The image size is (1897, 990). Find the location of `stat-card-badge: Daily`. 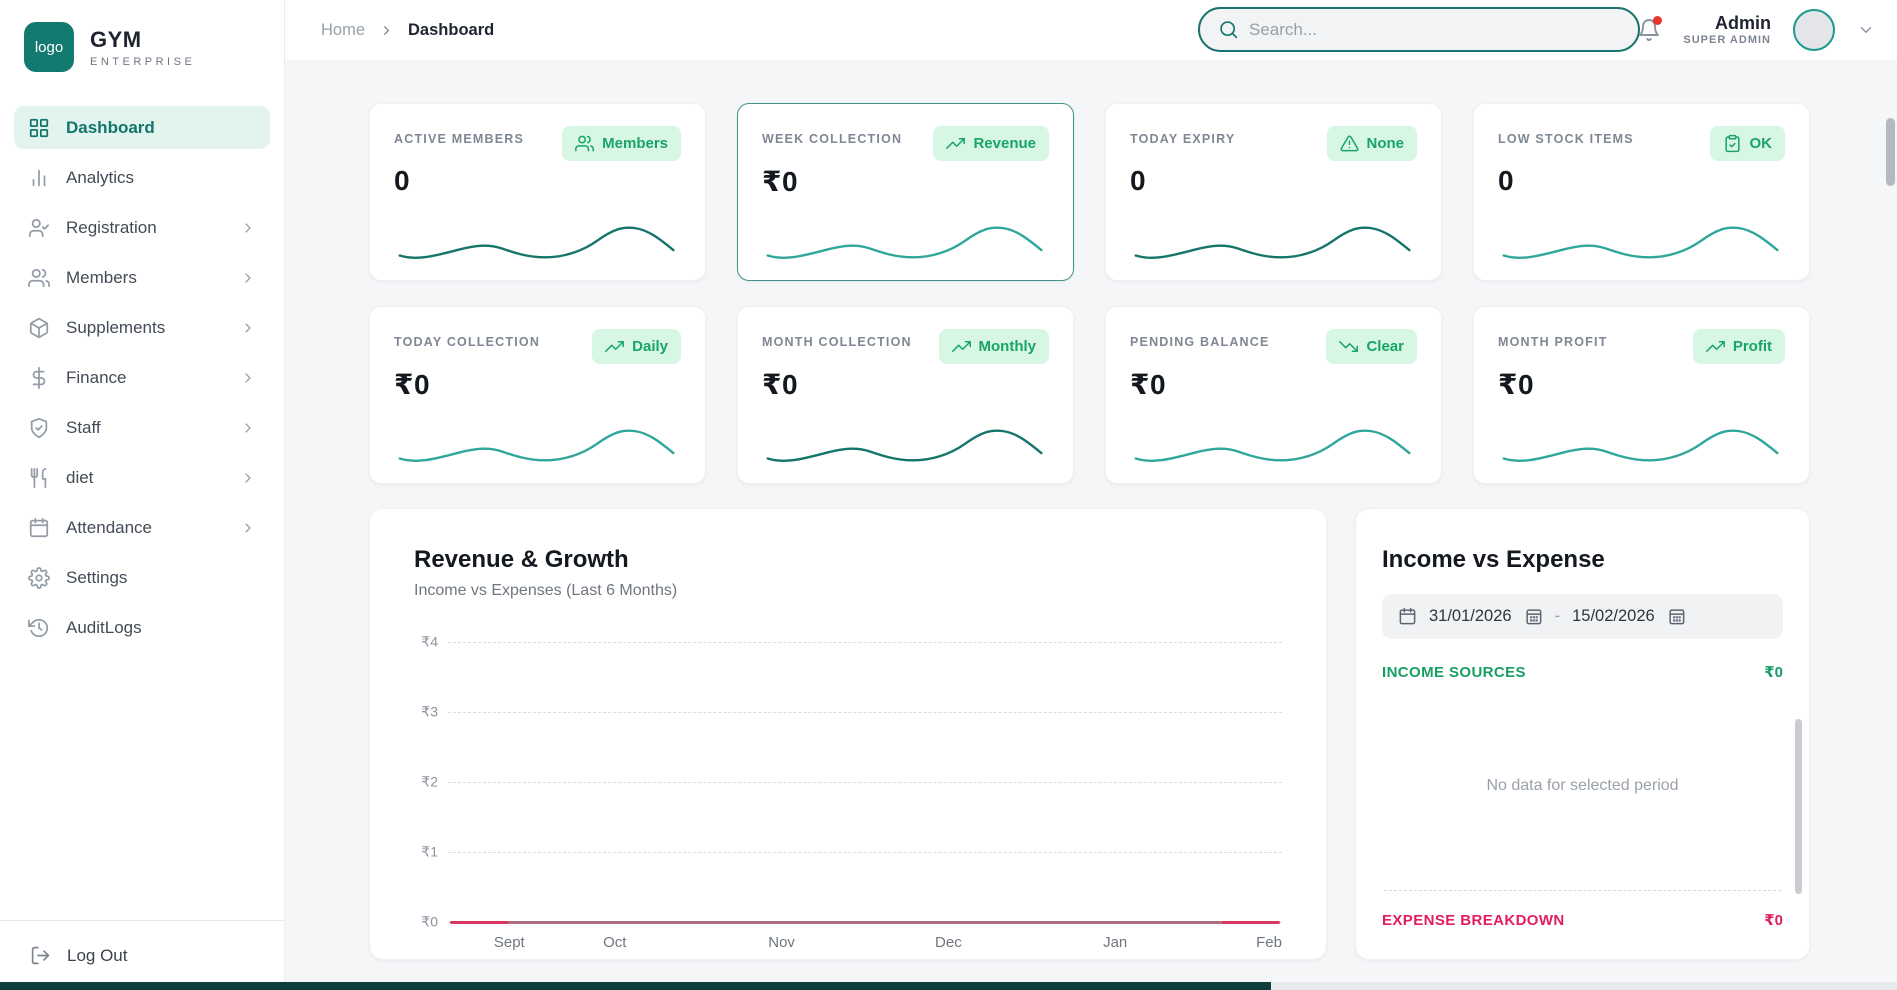

stat-card-badge: Daily is located at coordinates (636, 346).